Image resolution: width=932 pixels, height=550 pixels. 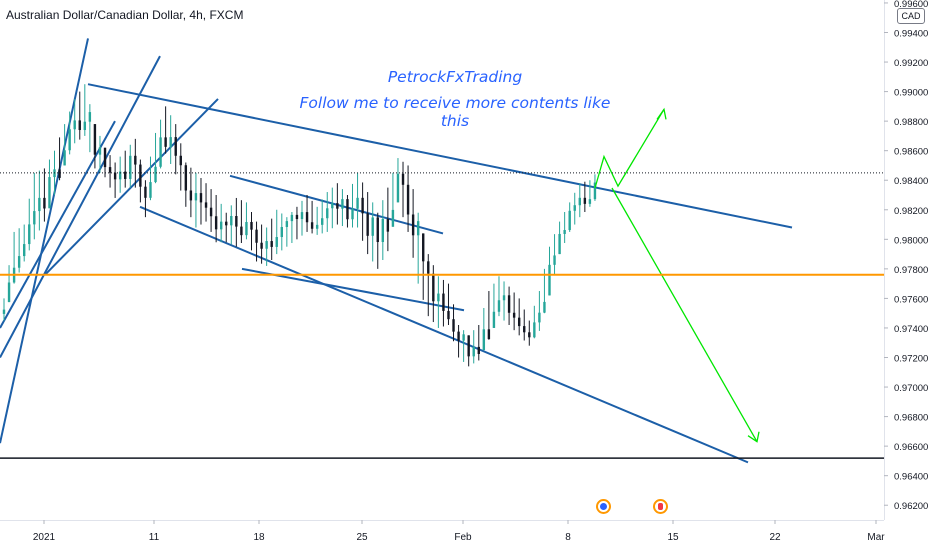 I want to click on time-tick-label: 2021, so click(x=44, y=537).